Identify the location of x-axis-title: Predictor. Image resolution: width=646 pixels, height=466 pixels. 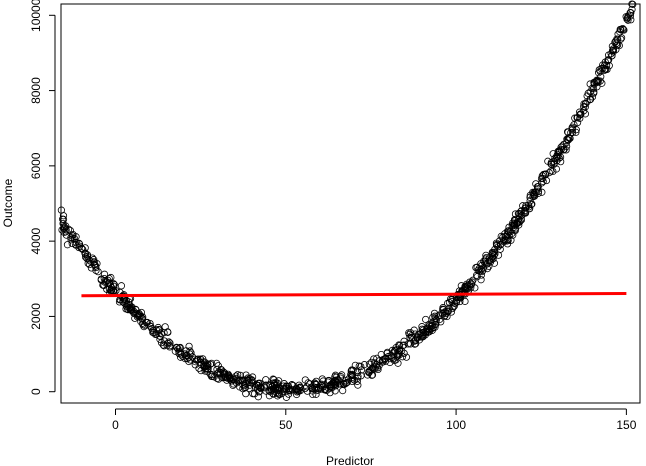
(350, 460).